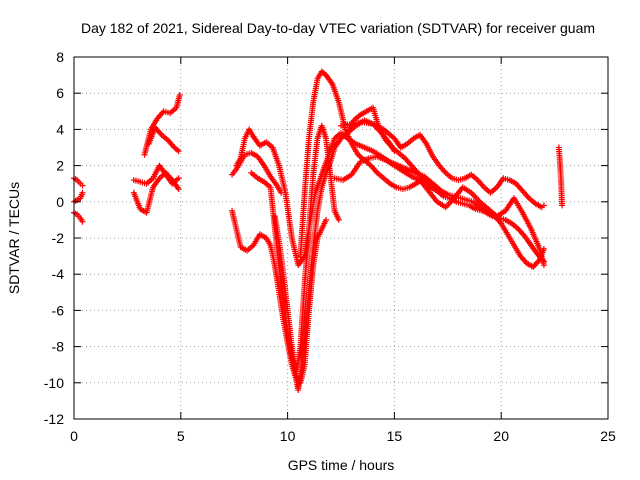  Describe the element at coordinates (371, 136) in the screenshot. I see `series-s16` at that location.